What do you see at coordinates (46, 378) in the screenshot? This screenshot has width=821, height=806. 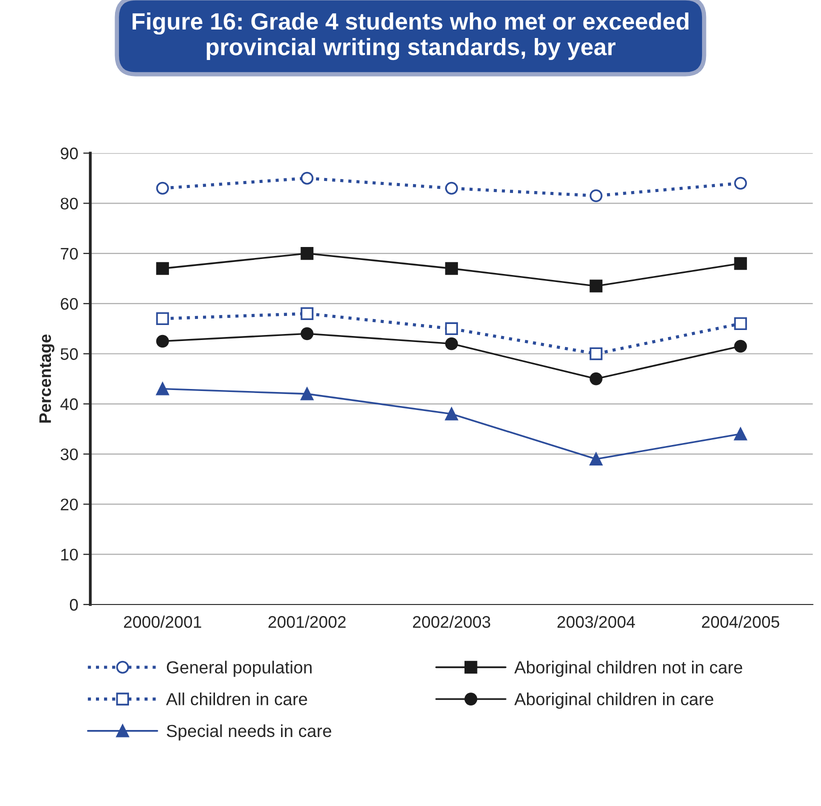 I see `y-axis-title: Percentage` at bounding box center [46, 378].